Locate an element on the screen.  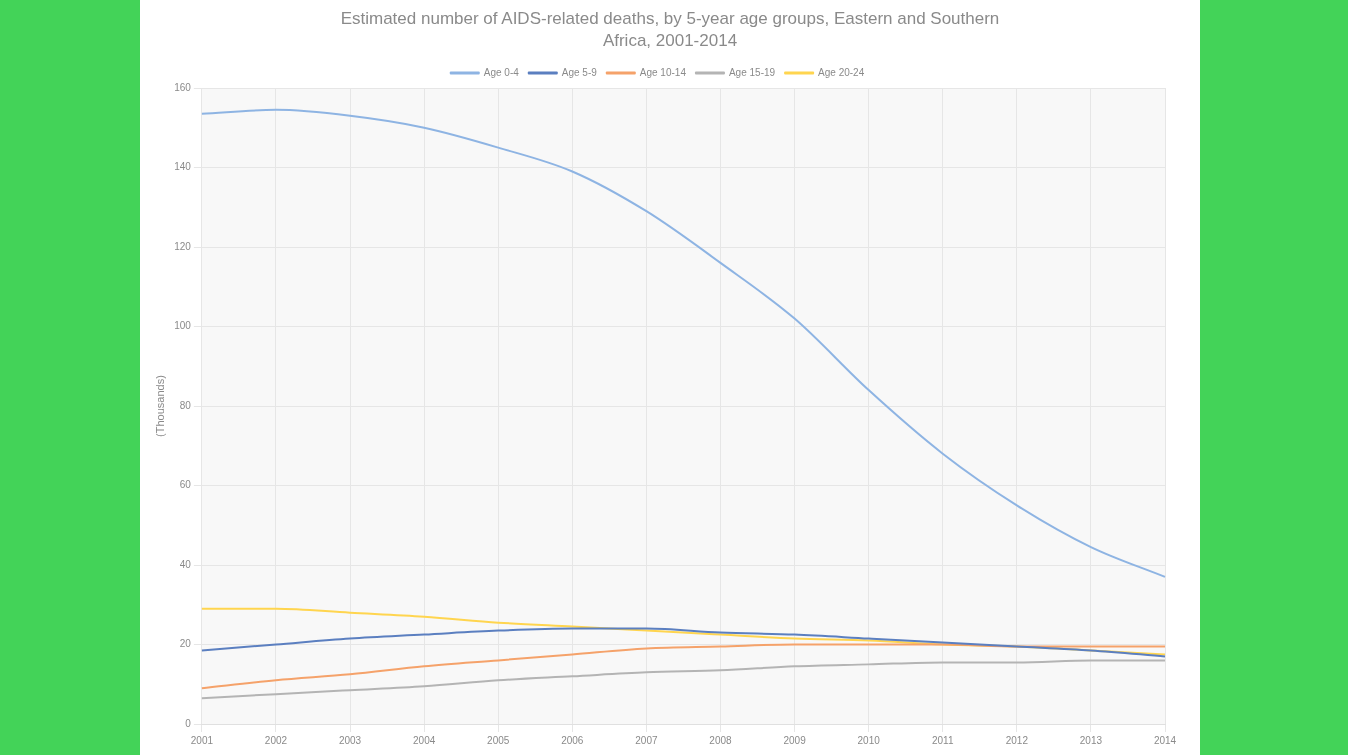
x-tick-label: 2002 is located at coordinates (276, 740).